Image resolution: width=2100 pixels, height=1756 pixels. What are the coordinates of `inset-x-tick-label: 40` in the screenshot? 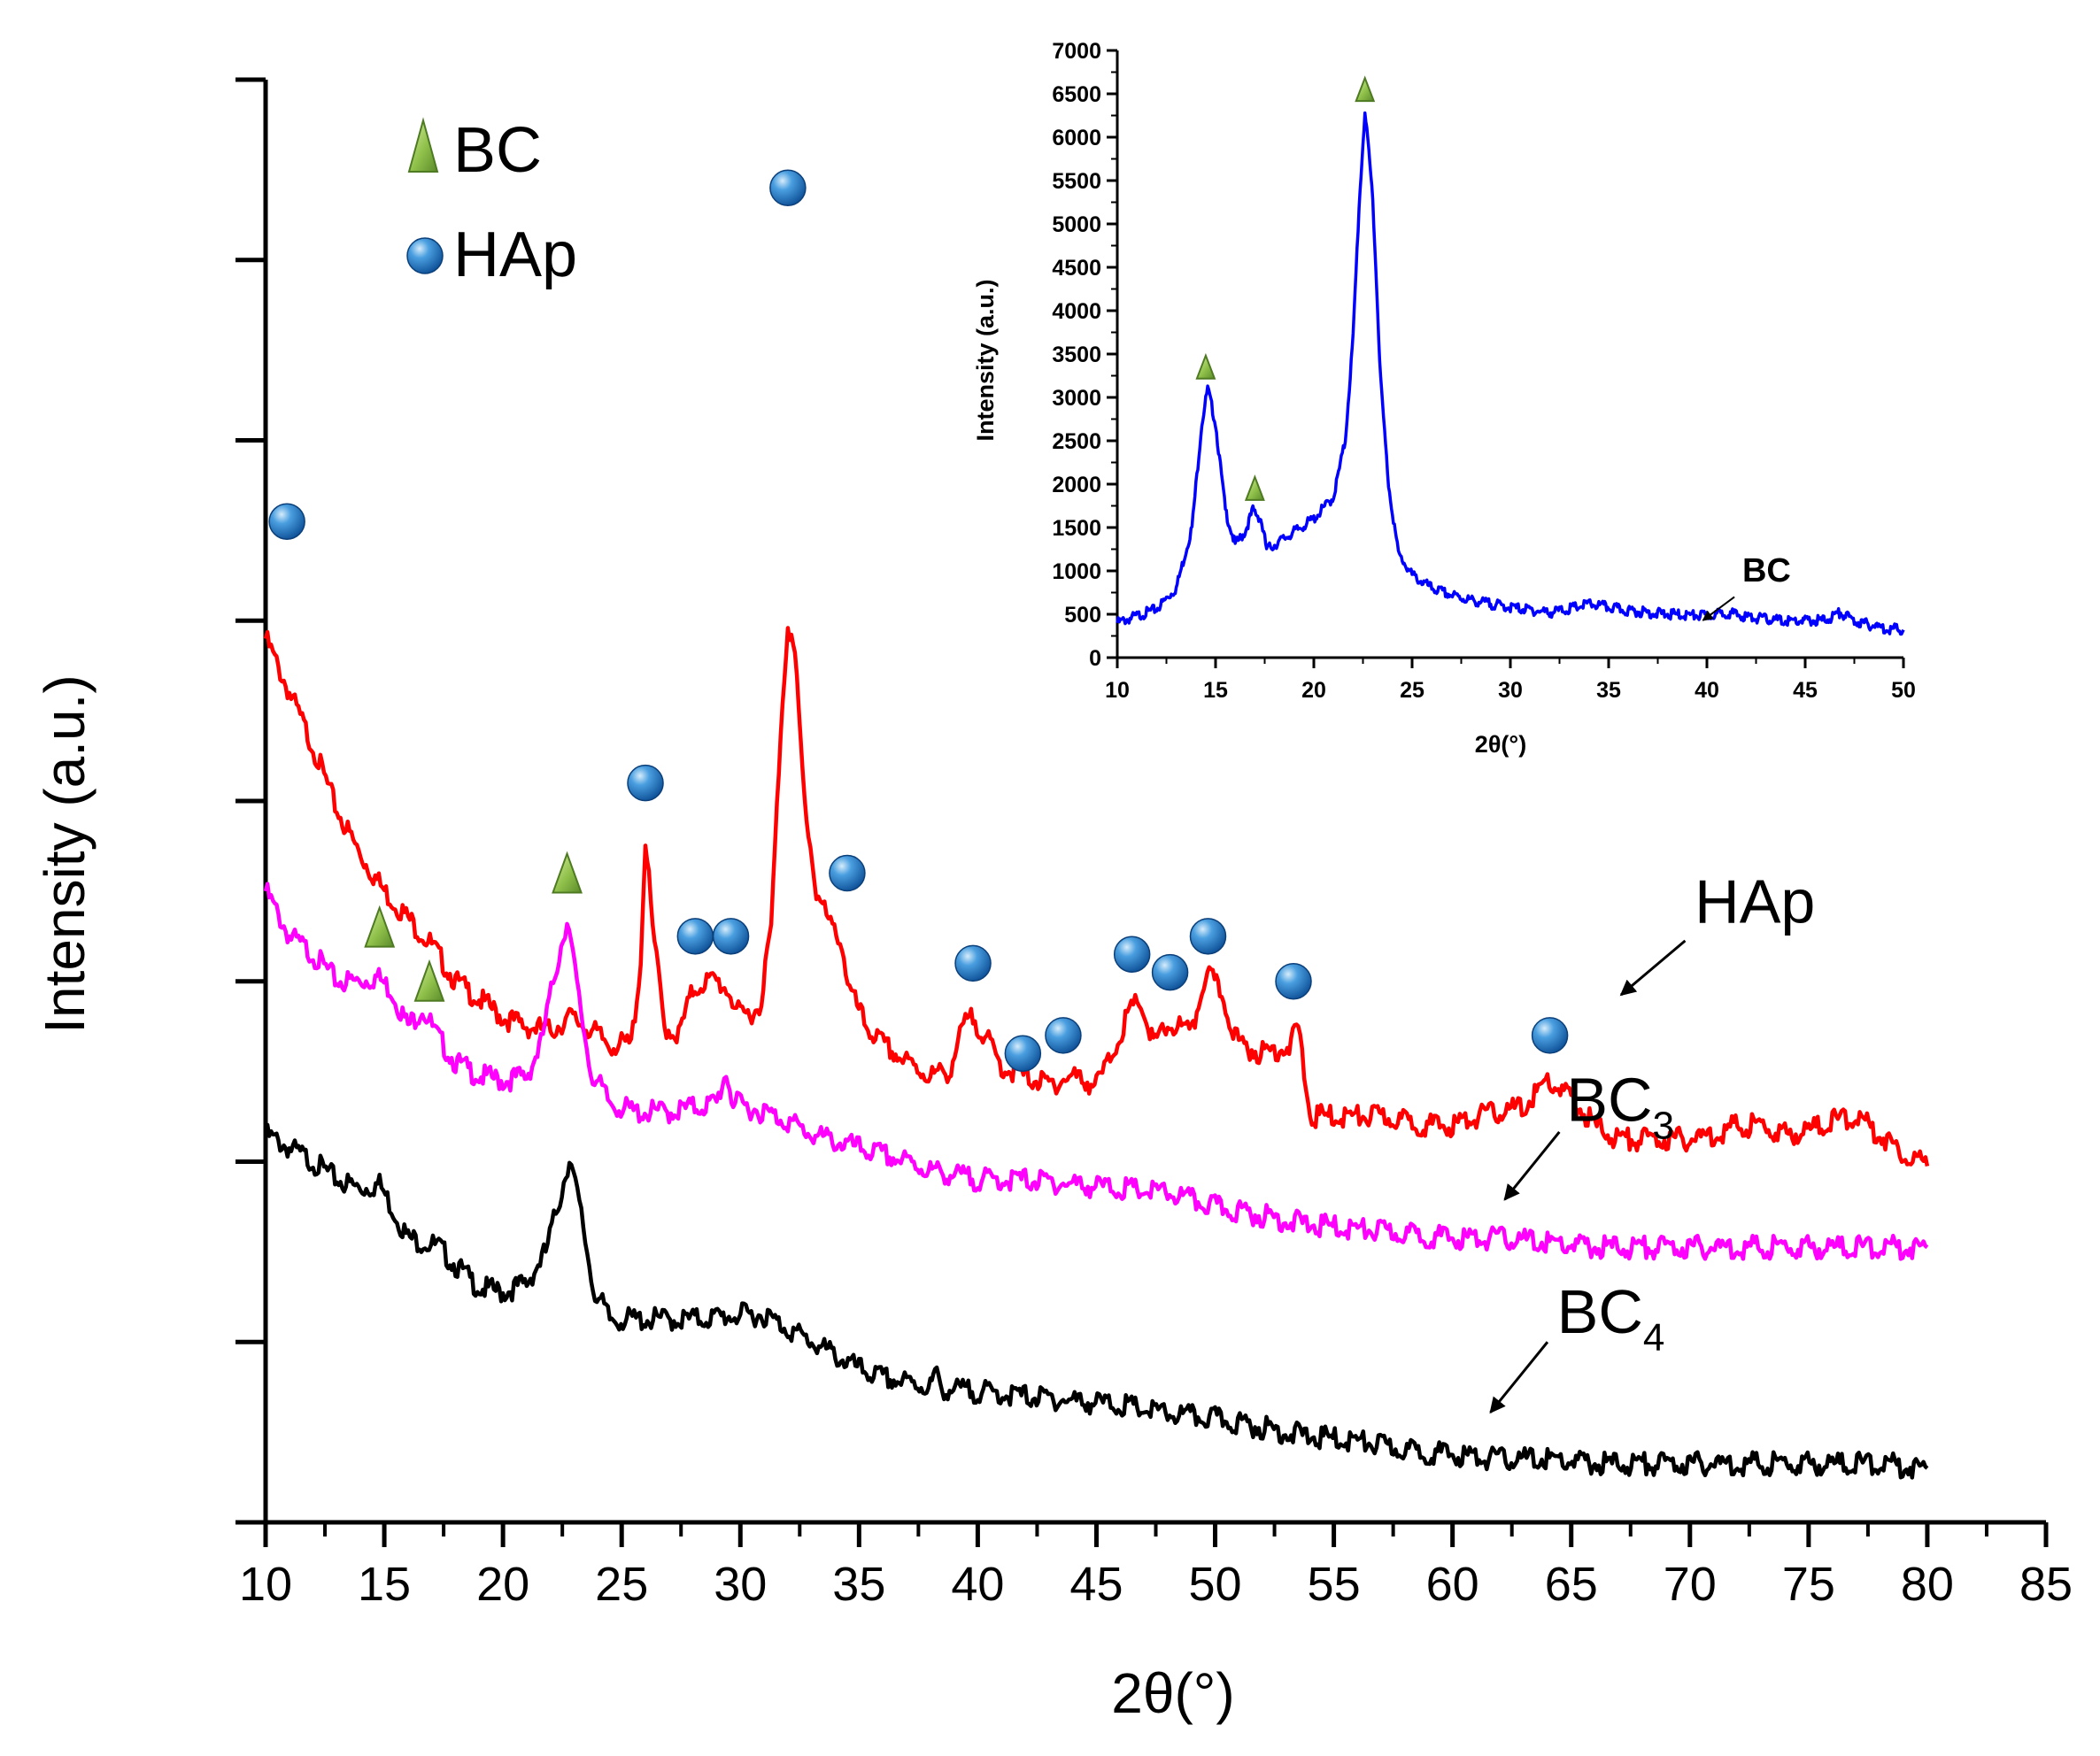 It's located at (1707, 690).